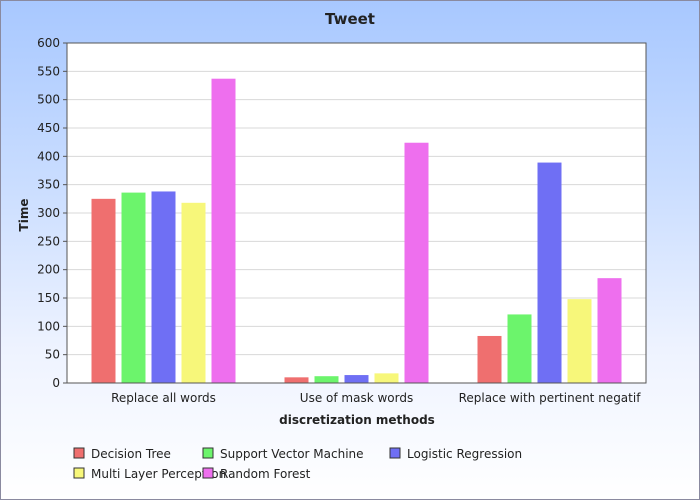  What do you see at coordinates (163, 398) in the screenshot?
I see `x-tick-label: Replace all words` at bounding box center [163, 398].